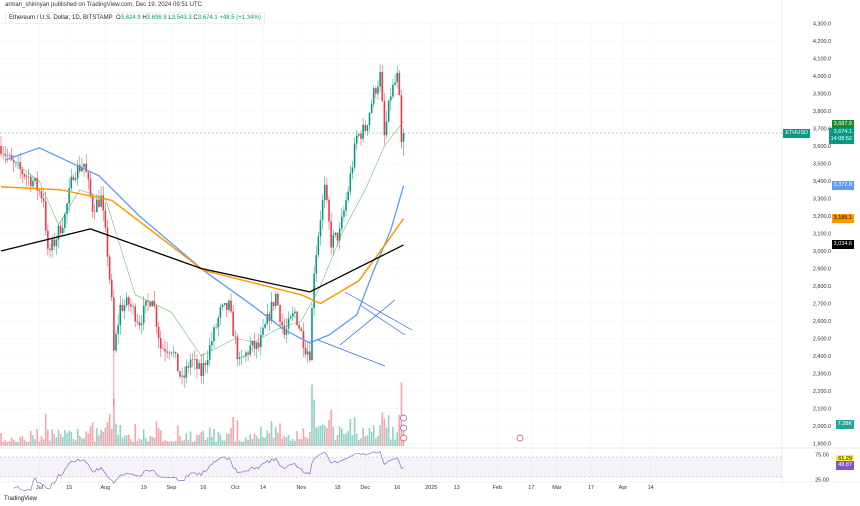 This screenshot has height=506, width=860. What do you see at coordinates (337, 488) in the screenshot?
I see `time-tick: 18` at bounding box center [337, 488].